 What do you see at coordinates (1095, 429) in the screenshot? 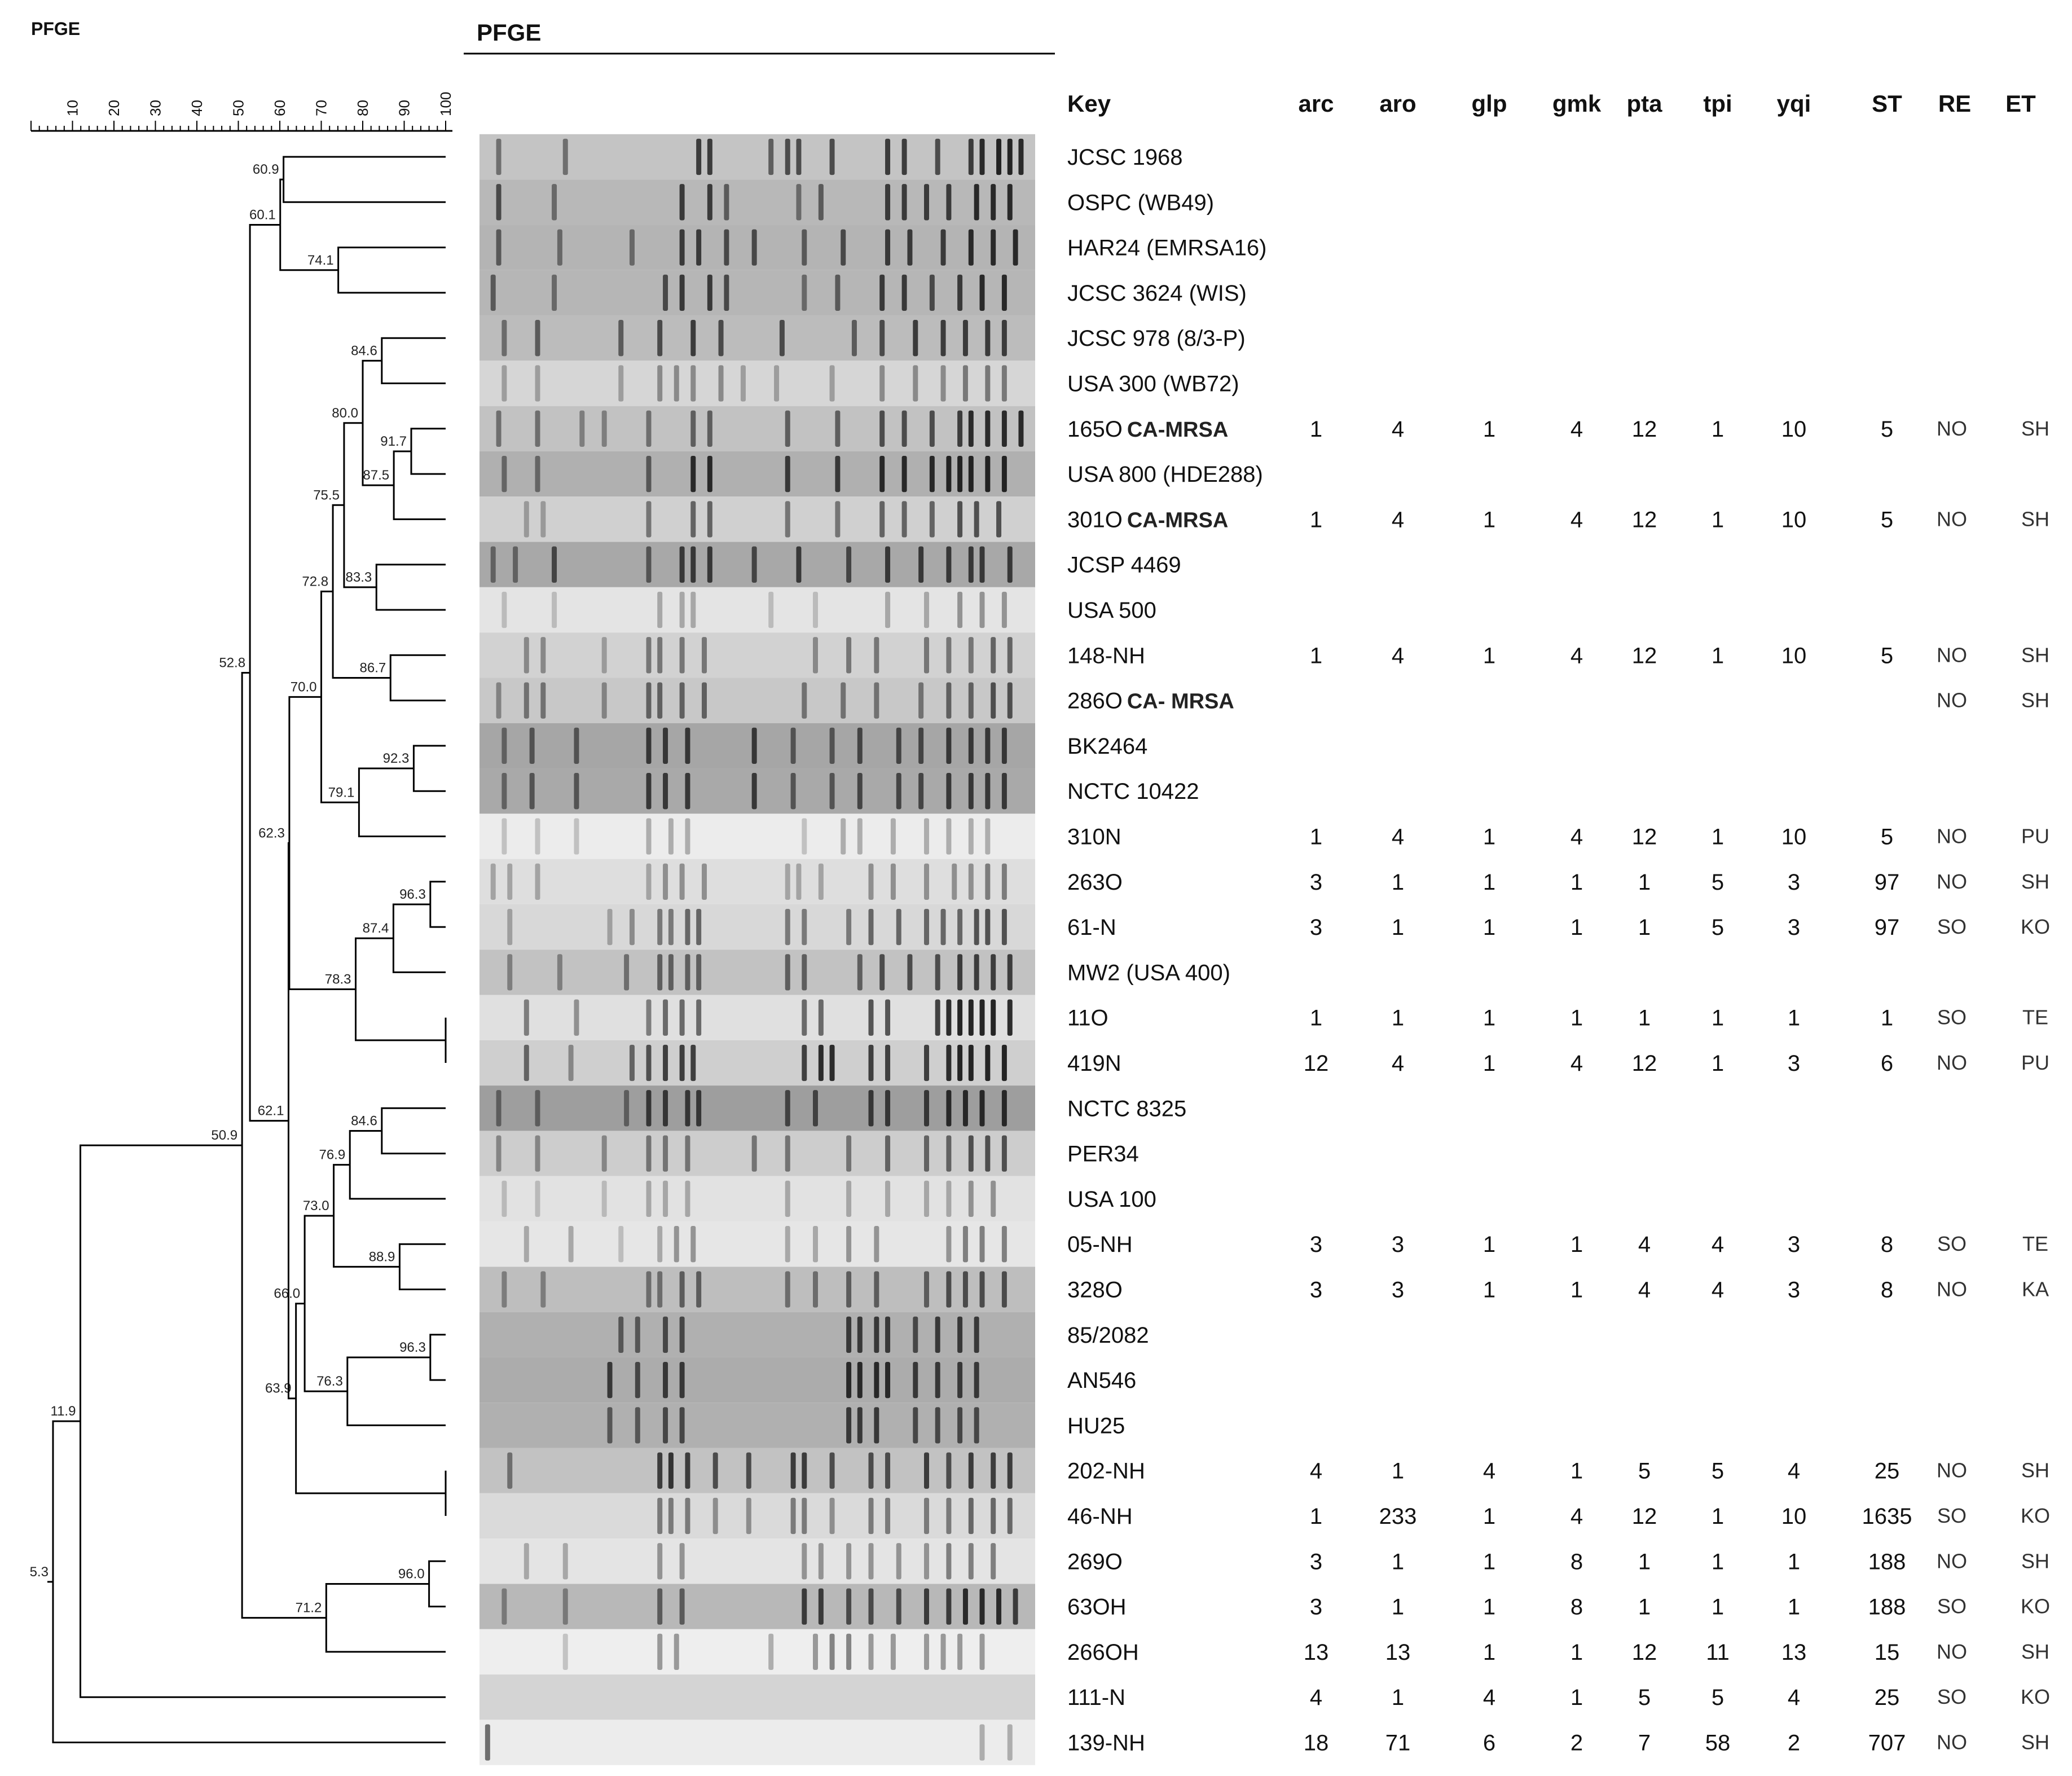
I see `isolate-id: 165O` at bounding box center [1095, 429].